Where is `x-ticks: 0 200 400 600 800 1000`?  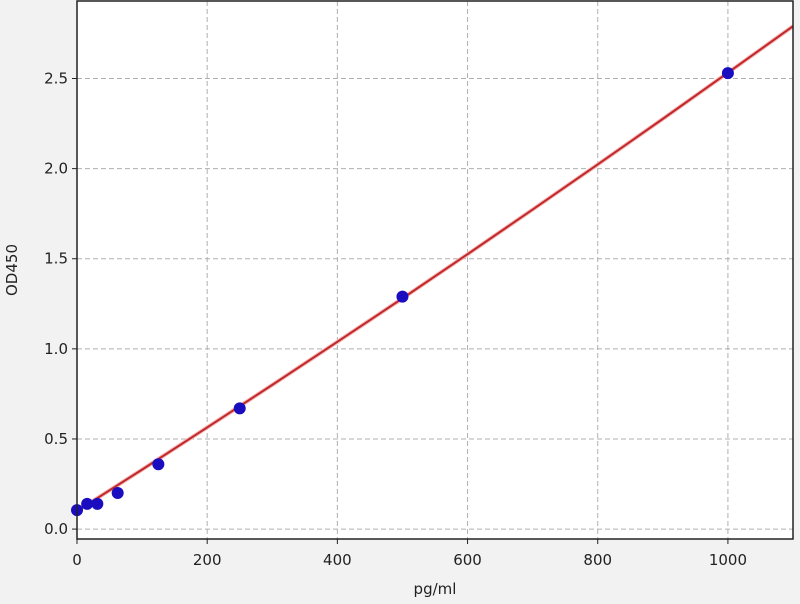 x-ticks: 0 200 400 600 800 1000 is located at coordinates (409, 554).